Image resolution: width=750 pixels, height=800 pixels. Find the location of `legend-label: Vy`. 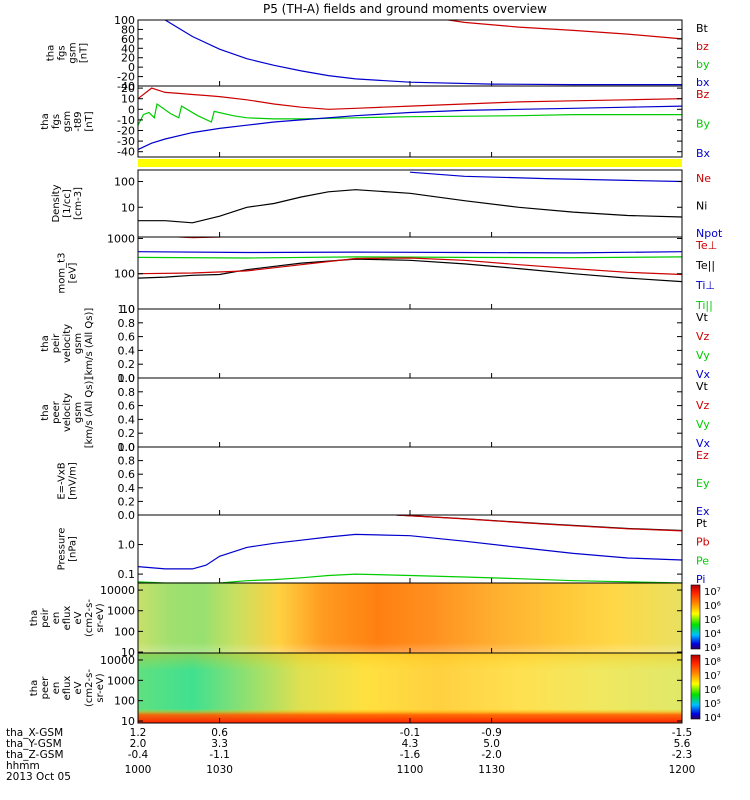

legend-label: Vy is located at coordinates (703, 424).